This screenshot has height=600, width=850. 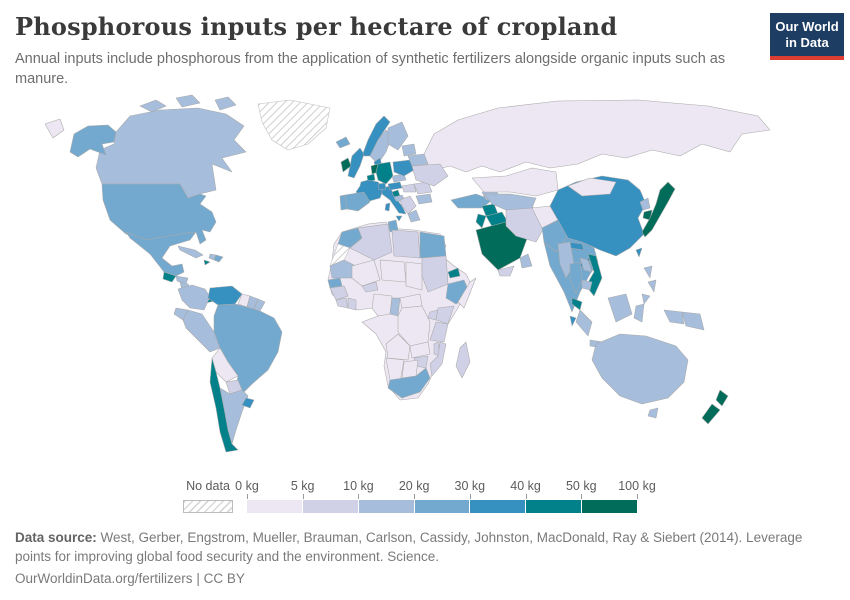 I want to click on country-new-zealand, so click(x=715, y=407).